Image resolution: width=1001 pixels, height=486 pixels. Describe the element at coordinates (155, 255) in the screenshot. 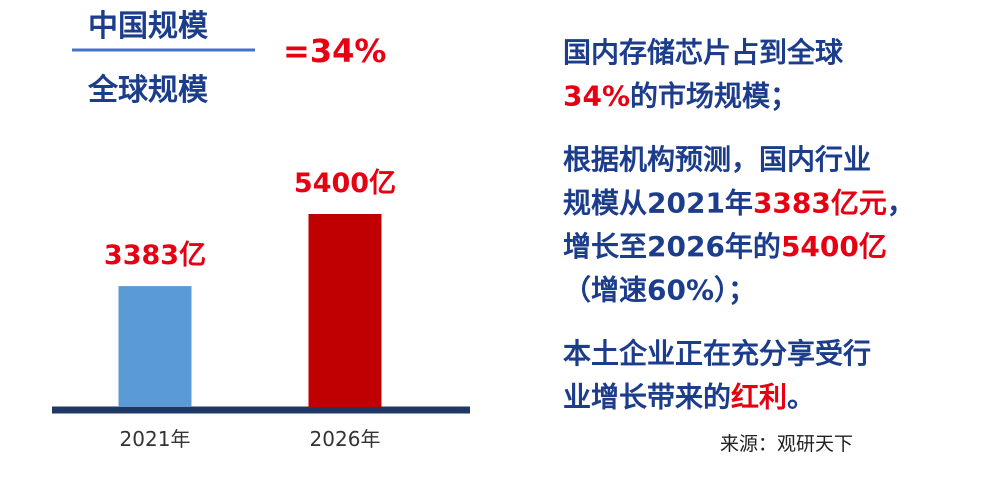

I see `value-label: 3383亿` at that location.